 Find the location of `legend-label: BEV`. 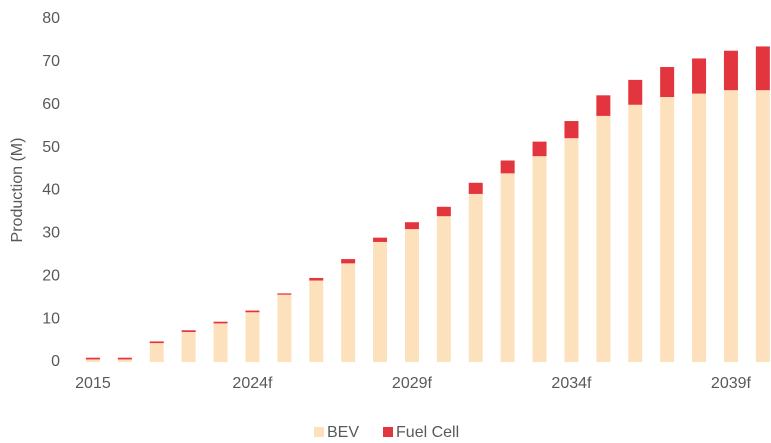

legend-label: BEV is located at coordinates (343, 432).